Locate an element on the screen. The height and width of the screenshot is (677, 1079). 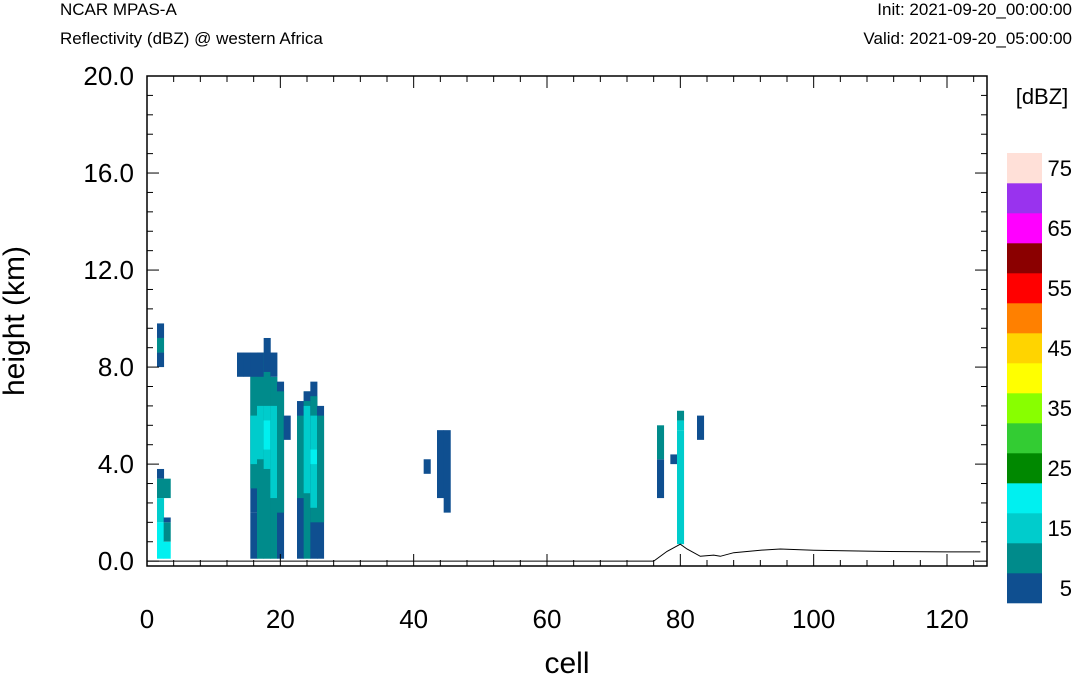
chart-subtitle: Reflectivity (dBZ) @ western Africa is located at coordinates (191, 38).